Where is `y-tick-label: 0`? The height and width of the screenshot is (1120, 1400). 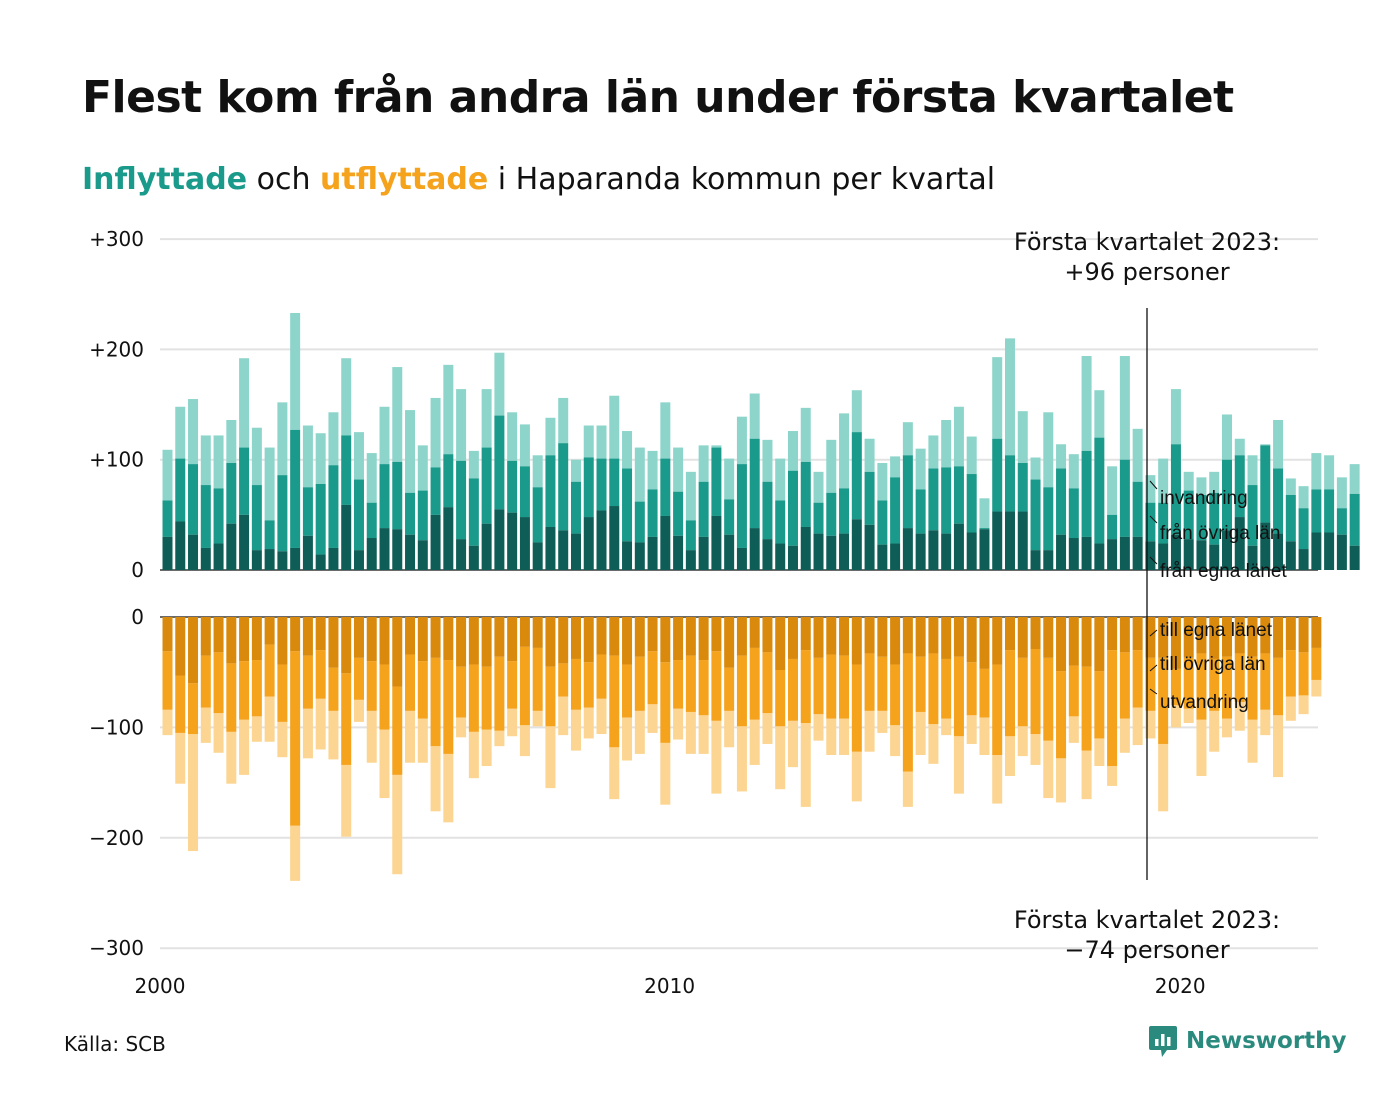 y-tick-label: 0 is located at coordinates (137, 570).